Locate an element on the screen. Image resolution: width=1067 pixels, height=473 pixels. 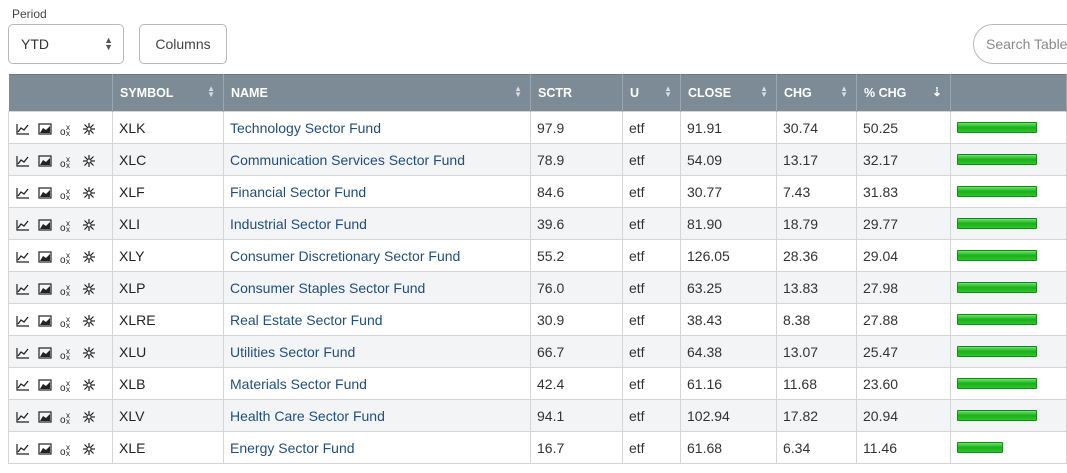
header-pct-chg: % CHG ⇣ is located at coordinates (903, 93).